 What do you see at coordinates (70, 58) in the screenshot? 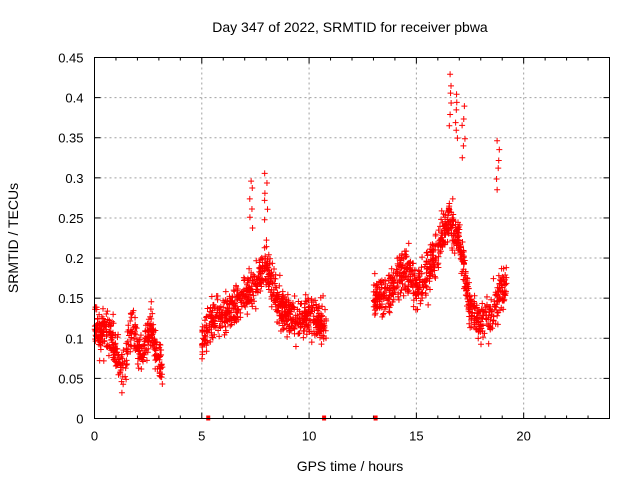
I see `y-tick-label: 0.45` at bounding box center [70, 58].